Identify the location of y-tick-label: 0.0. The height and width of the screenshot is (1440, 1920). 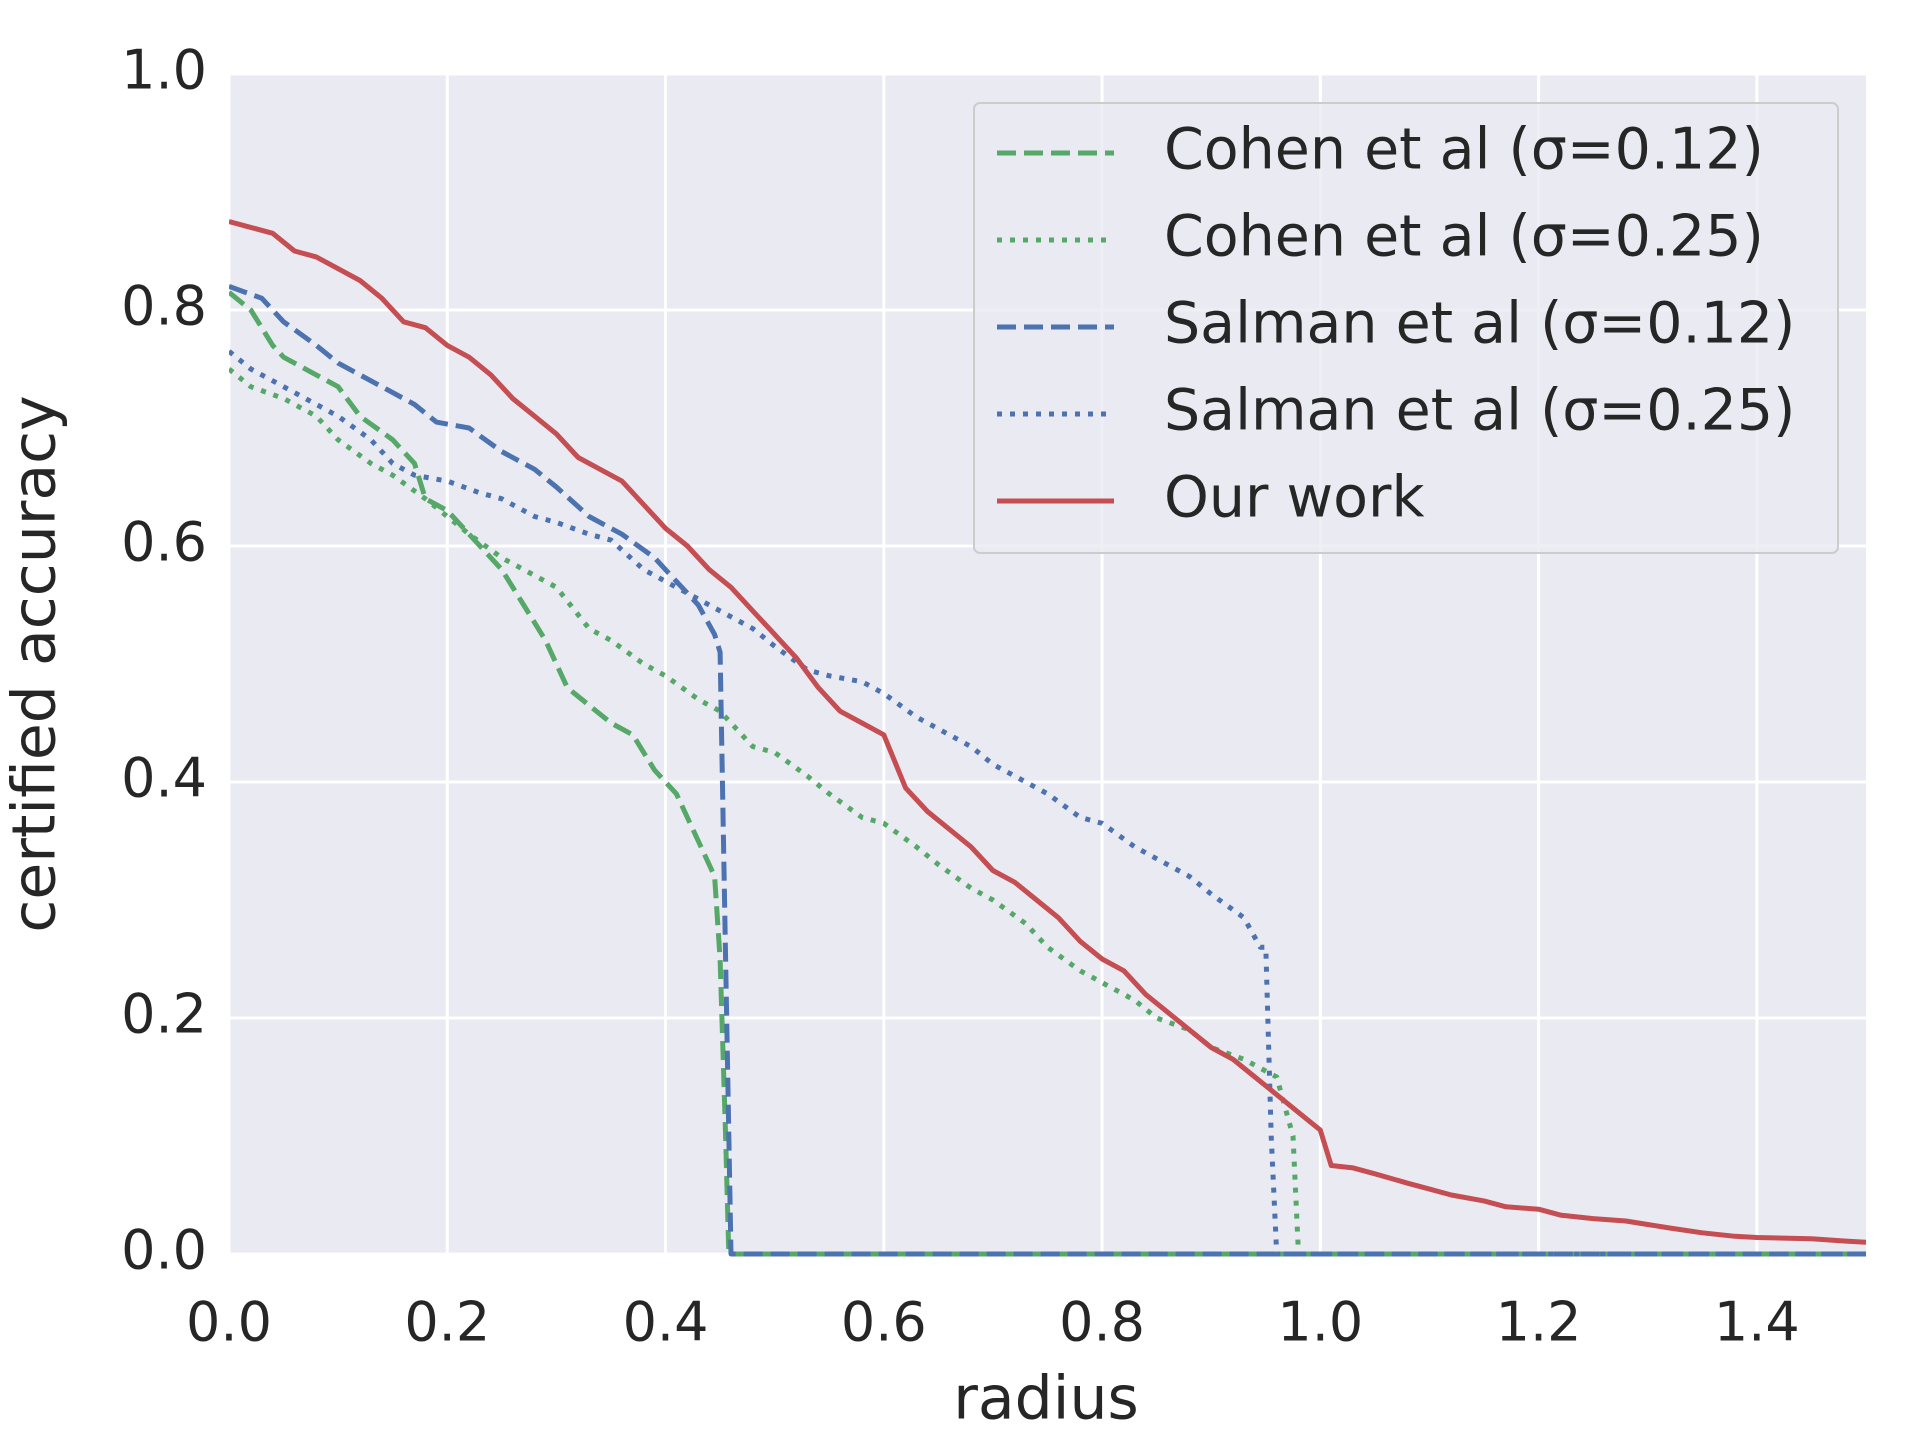
(164, 1250).